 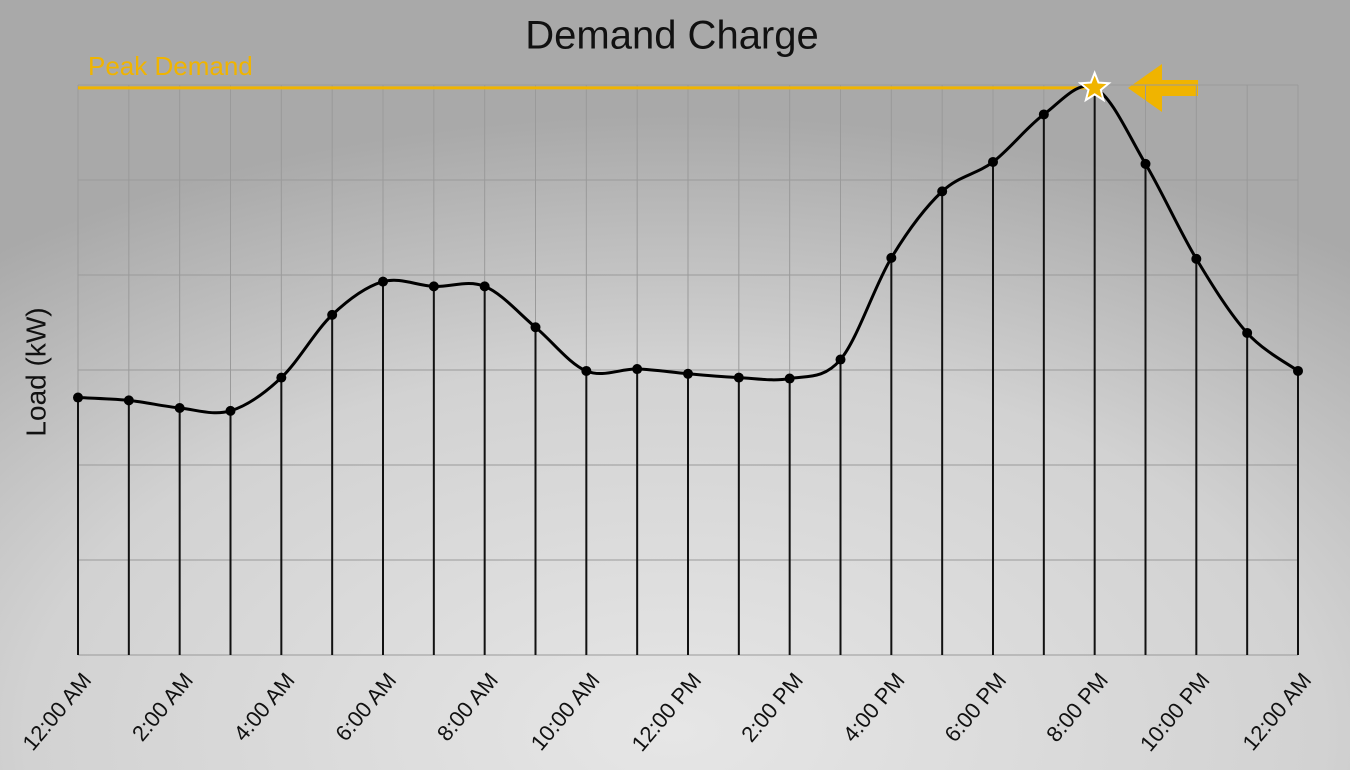 What do you see at coordinates (1094, 86) in the screenshot?
I see `peak-star` at bounding box center [1094, 86].